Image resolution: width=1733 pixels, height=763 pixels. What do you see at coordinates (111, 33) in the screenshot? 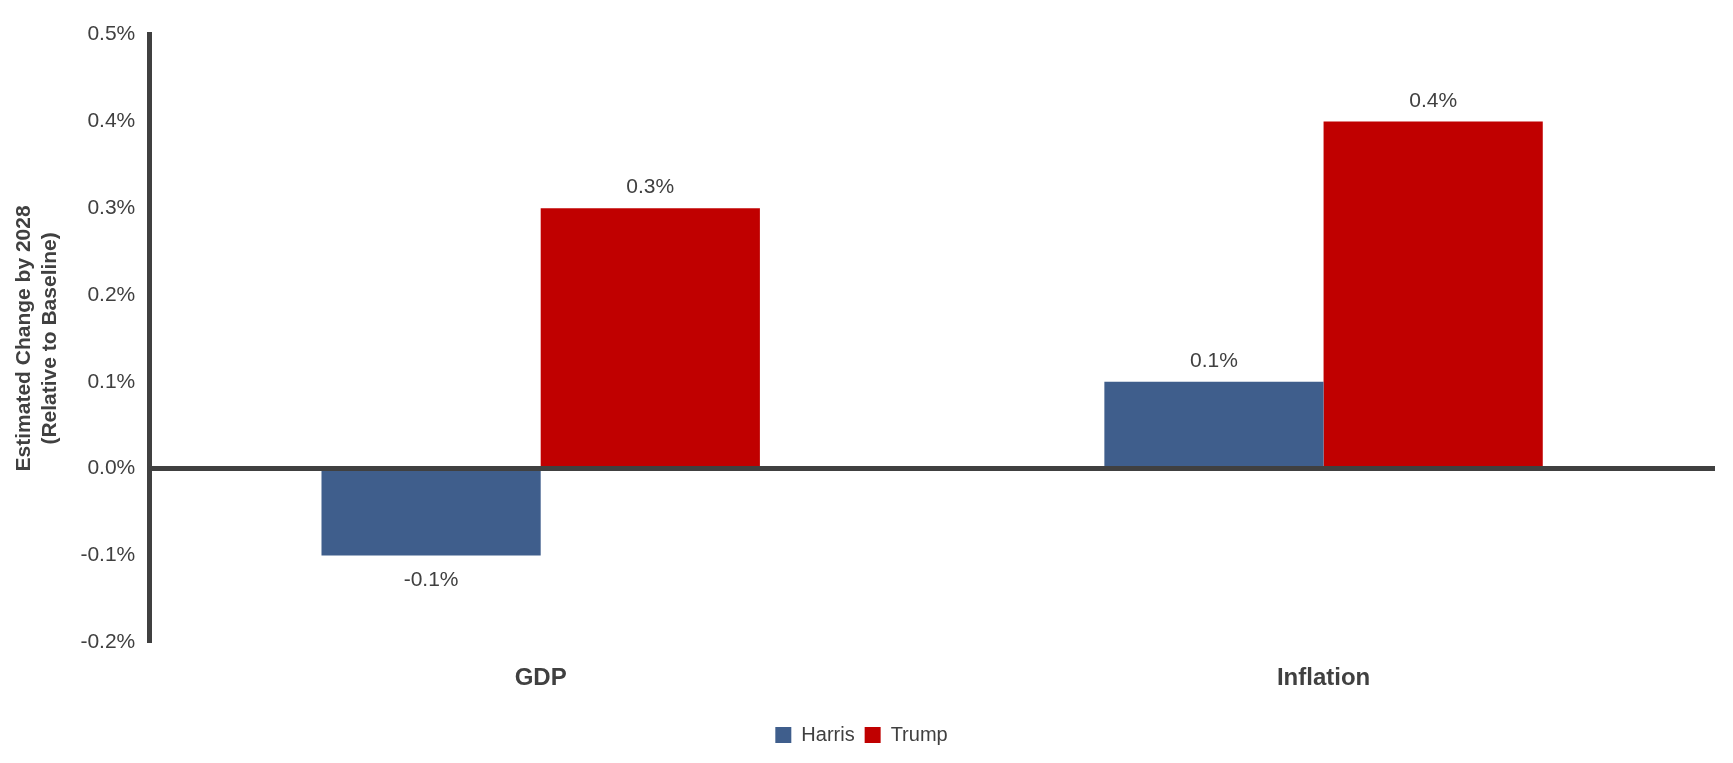
I see `y-tick-label: 0.5%` at bounding box center [111, 33].